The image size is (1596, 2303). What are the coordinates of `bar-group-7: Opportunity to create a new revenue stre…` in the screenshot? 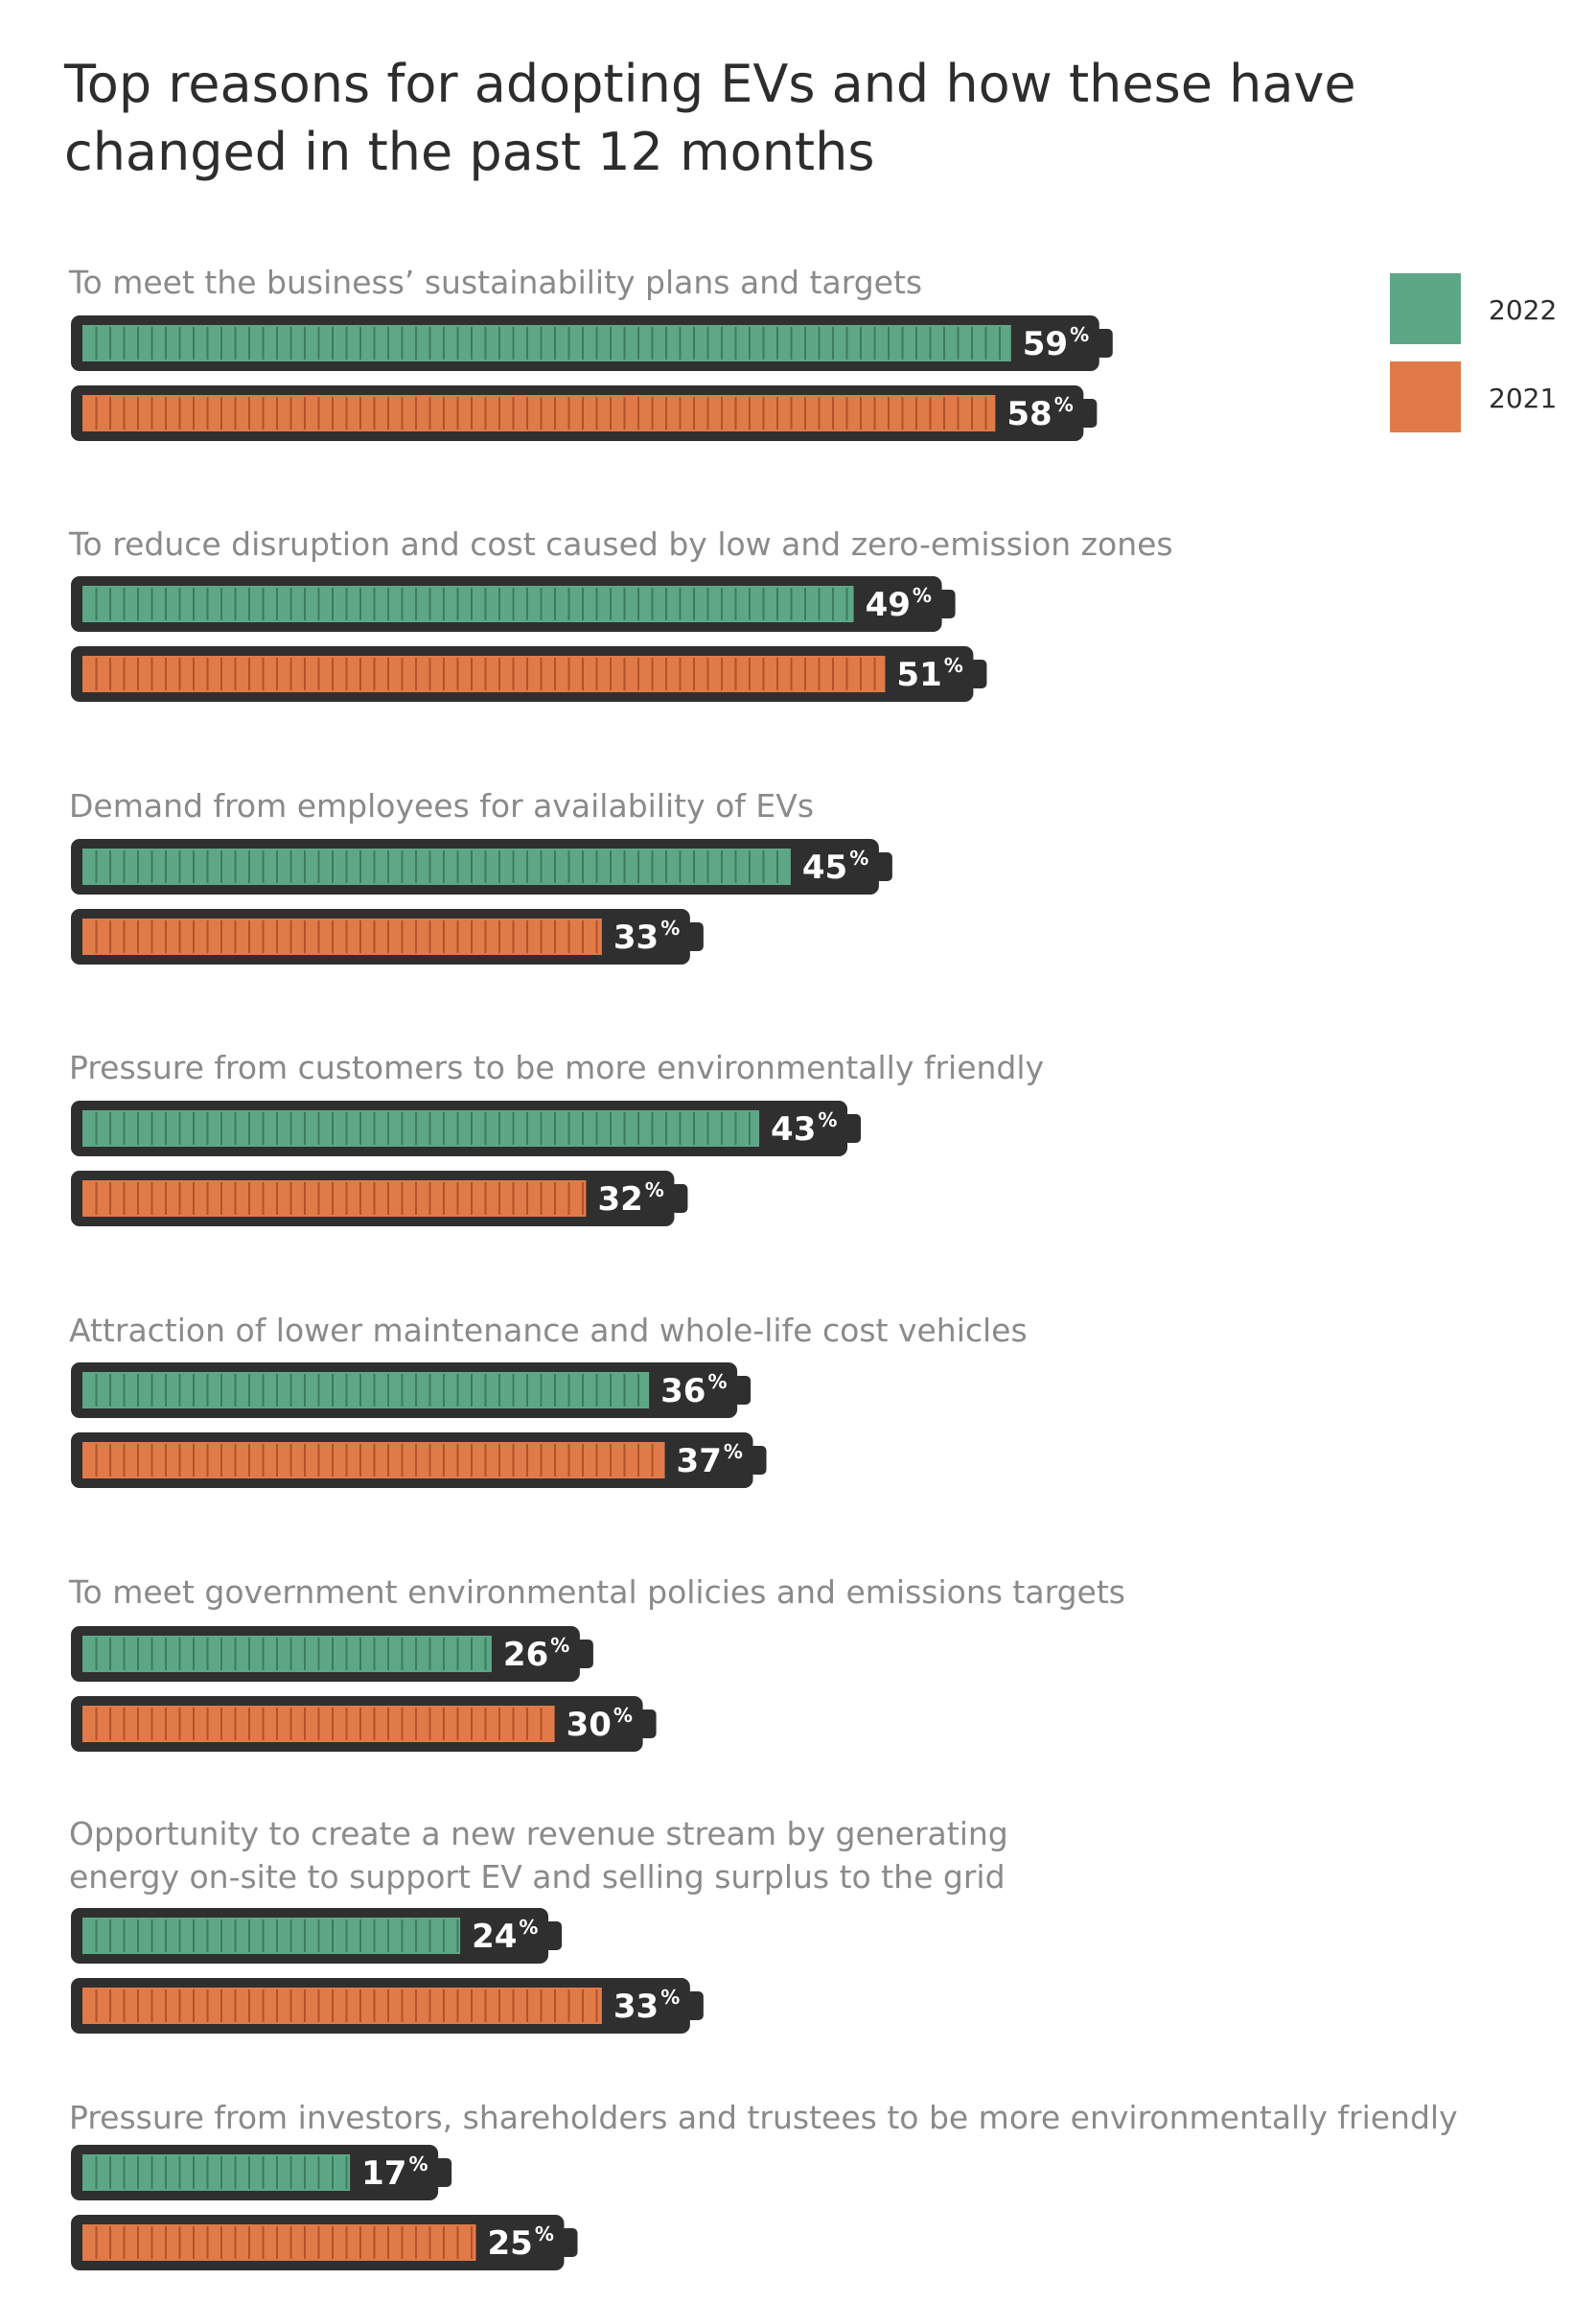 It's located at (538, 1925).